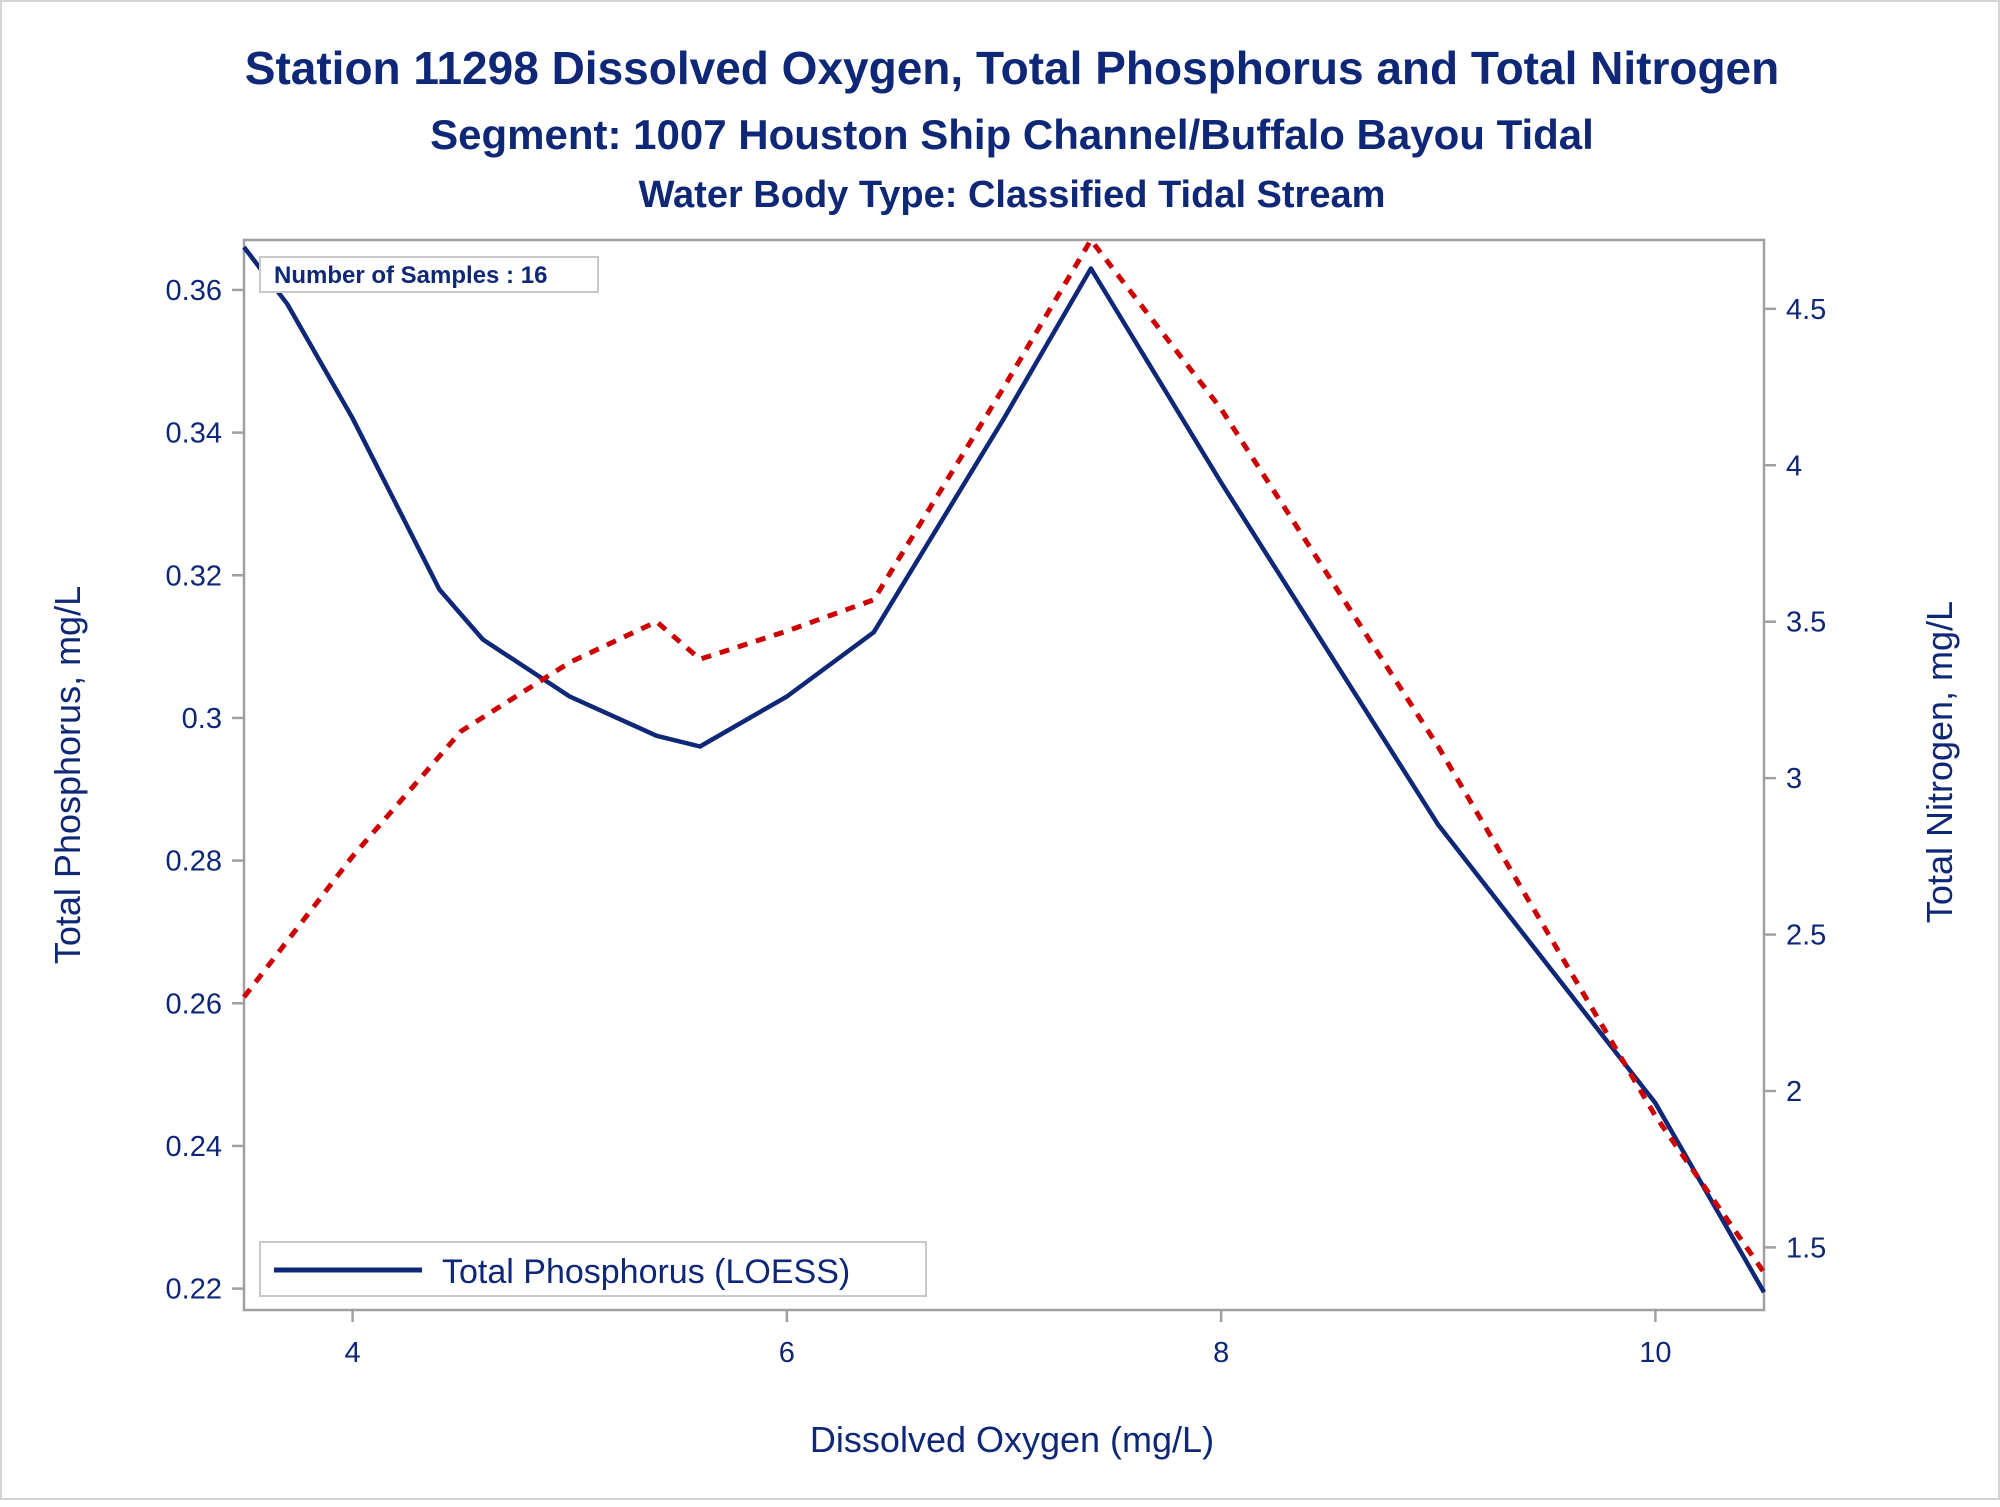 Image resolution: width=2000 pixels, height=1507 pixels. What do you see at coordinates (1794, 466) in the screenshot?
I see `y-right-tick-label: 4` at bounding box center [1794, 466].